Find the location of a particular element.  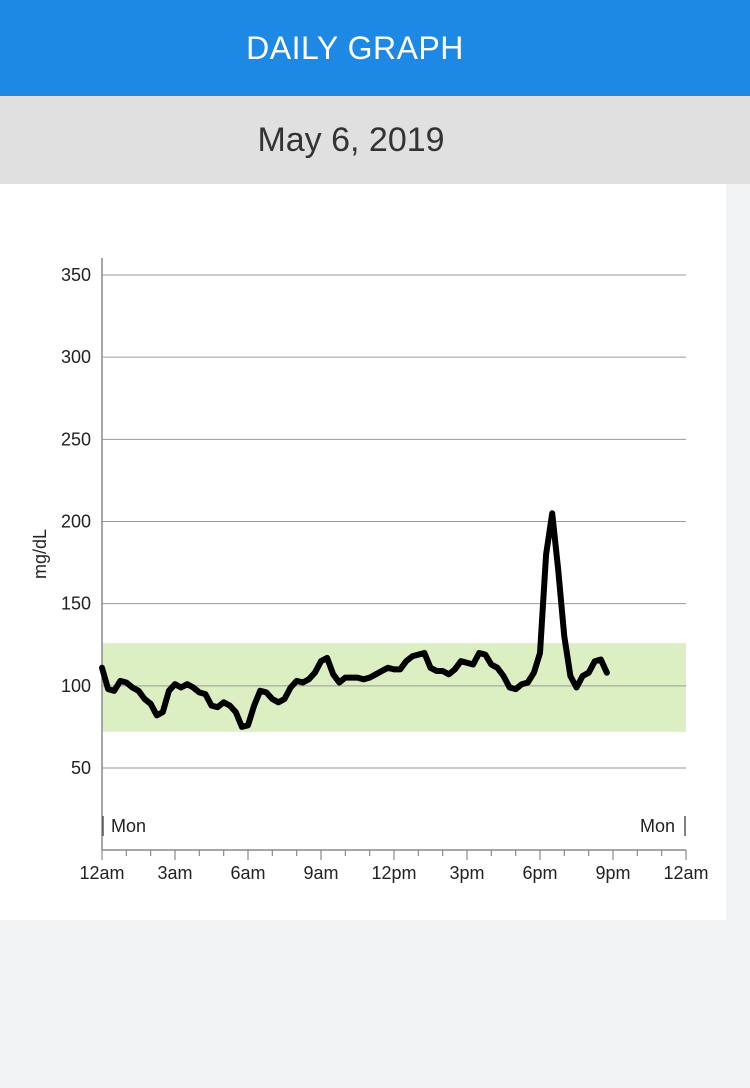

day-label-start: Mon is located at coordinates (128, 826).